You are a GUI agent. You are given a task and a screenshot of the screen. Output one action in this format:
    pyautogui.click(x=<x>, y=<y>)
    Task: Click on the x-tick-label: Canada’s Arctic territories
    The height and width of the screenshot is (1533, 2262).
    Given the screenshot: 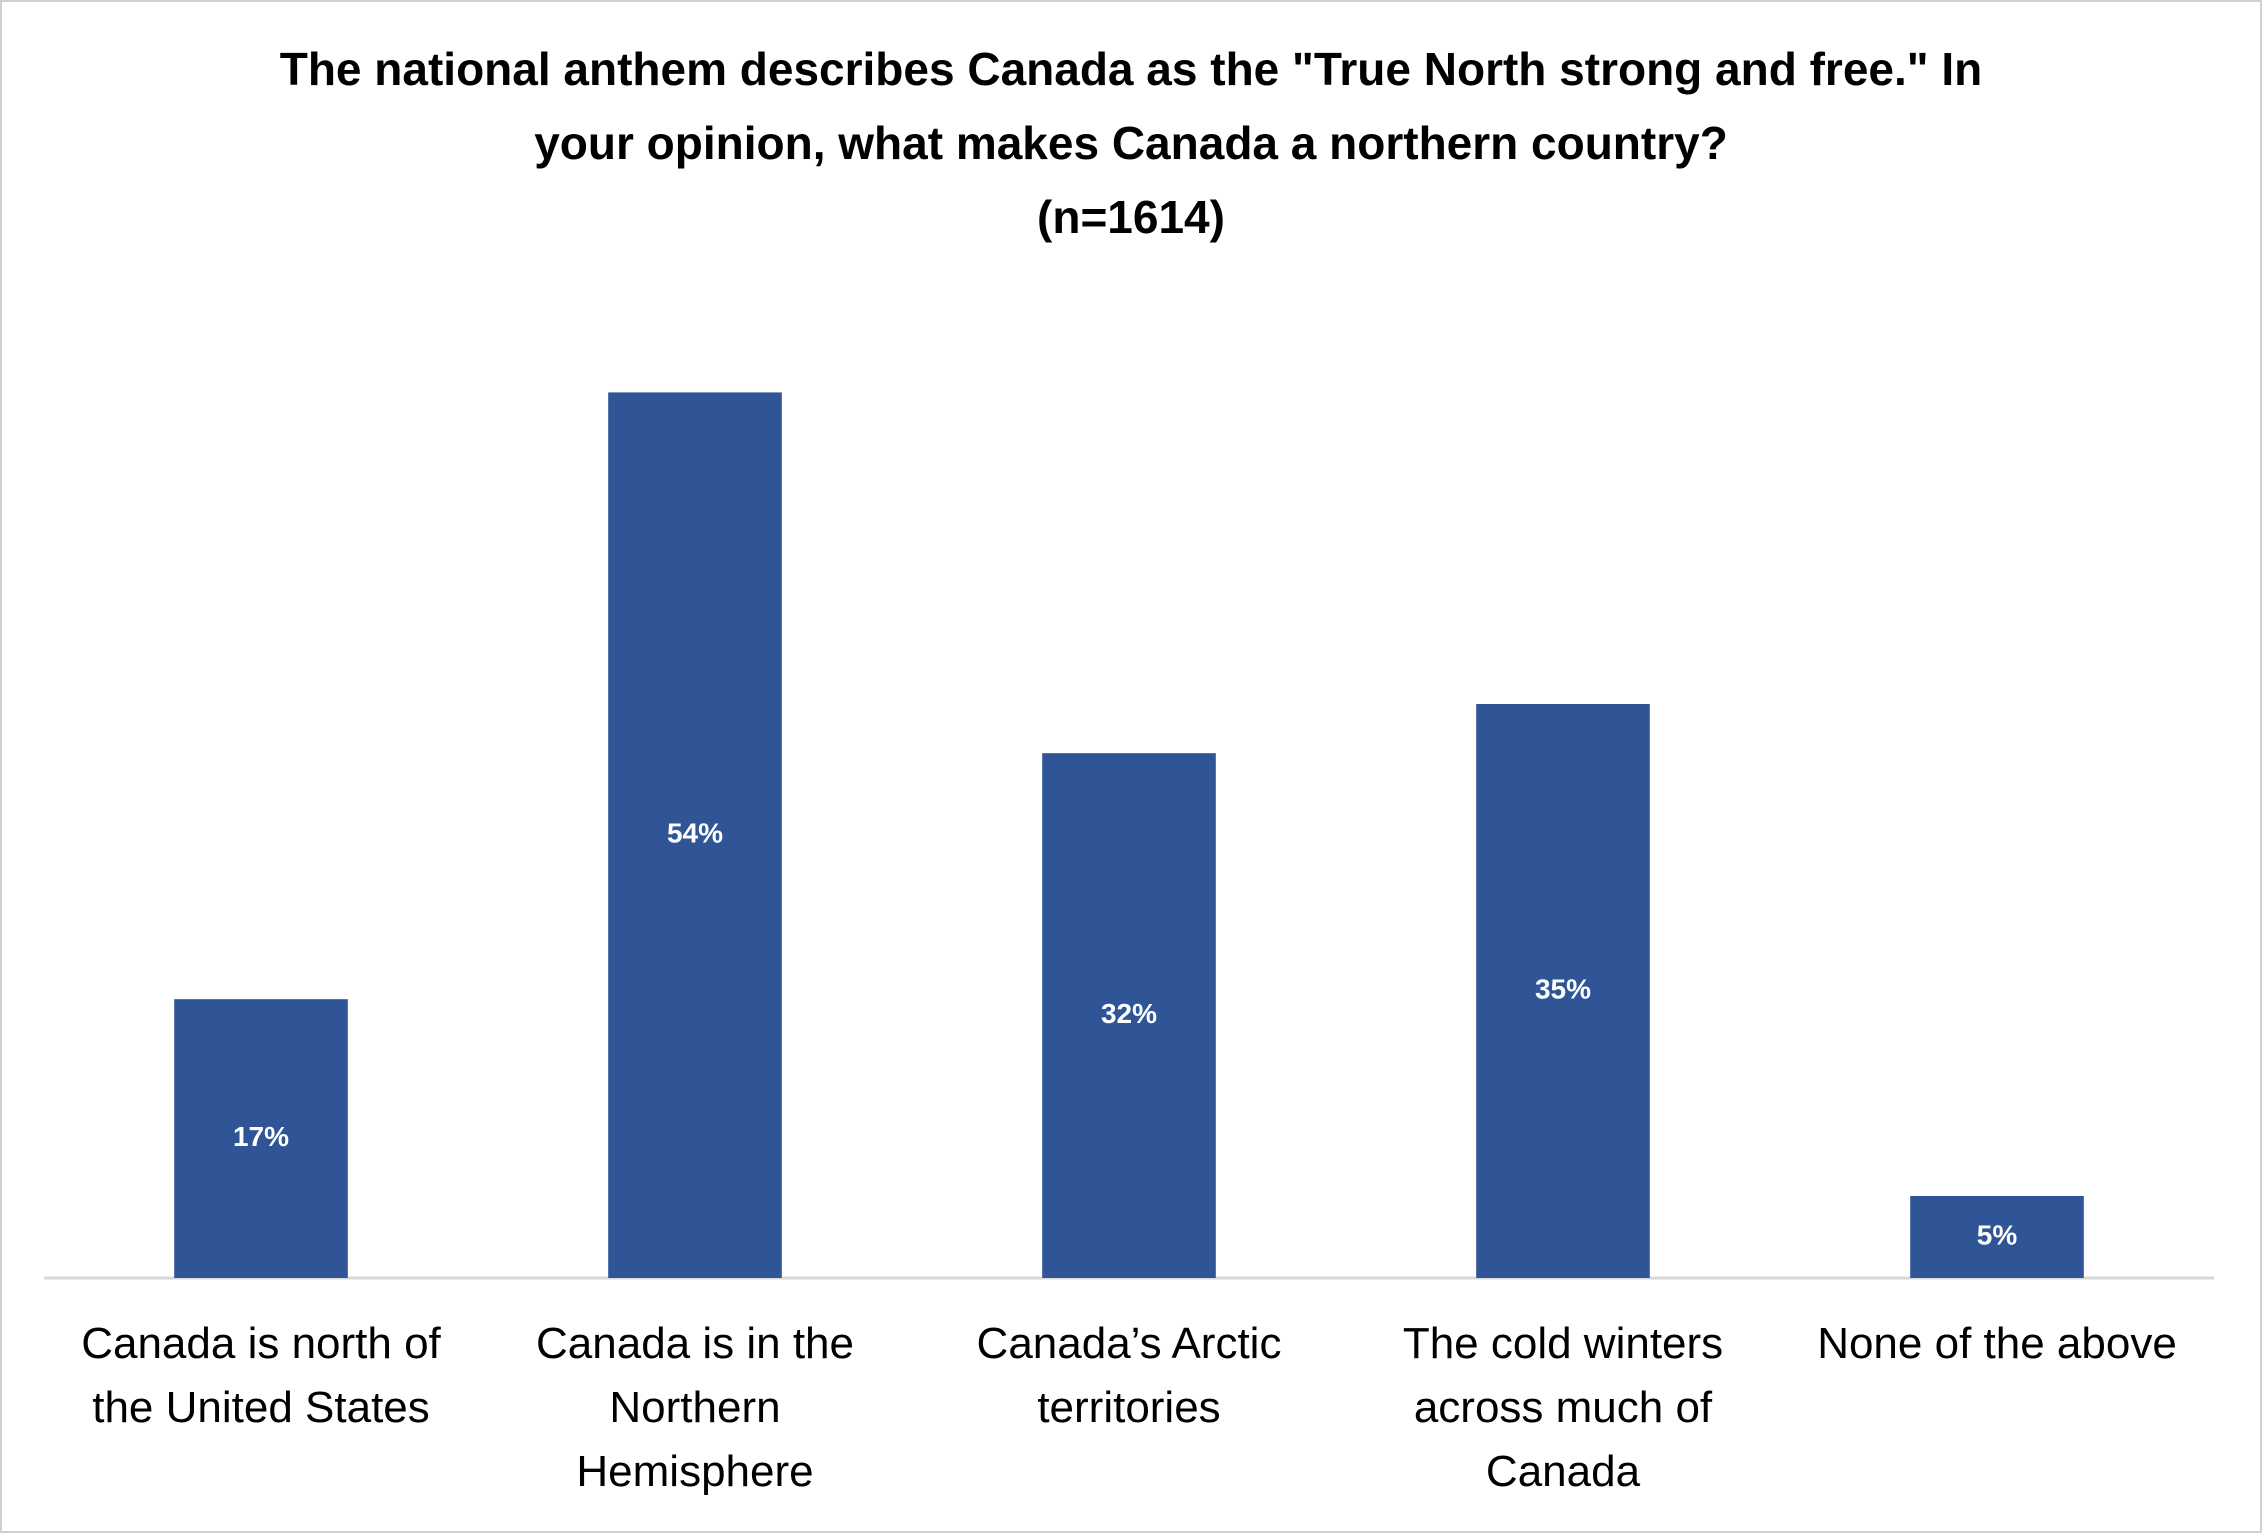 What is the action you would take?
    pyautogui.click(x=1129, y=1375)
    